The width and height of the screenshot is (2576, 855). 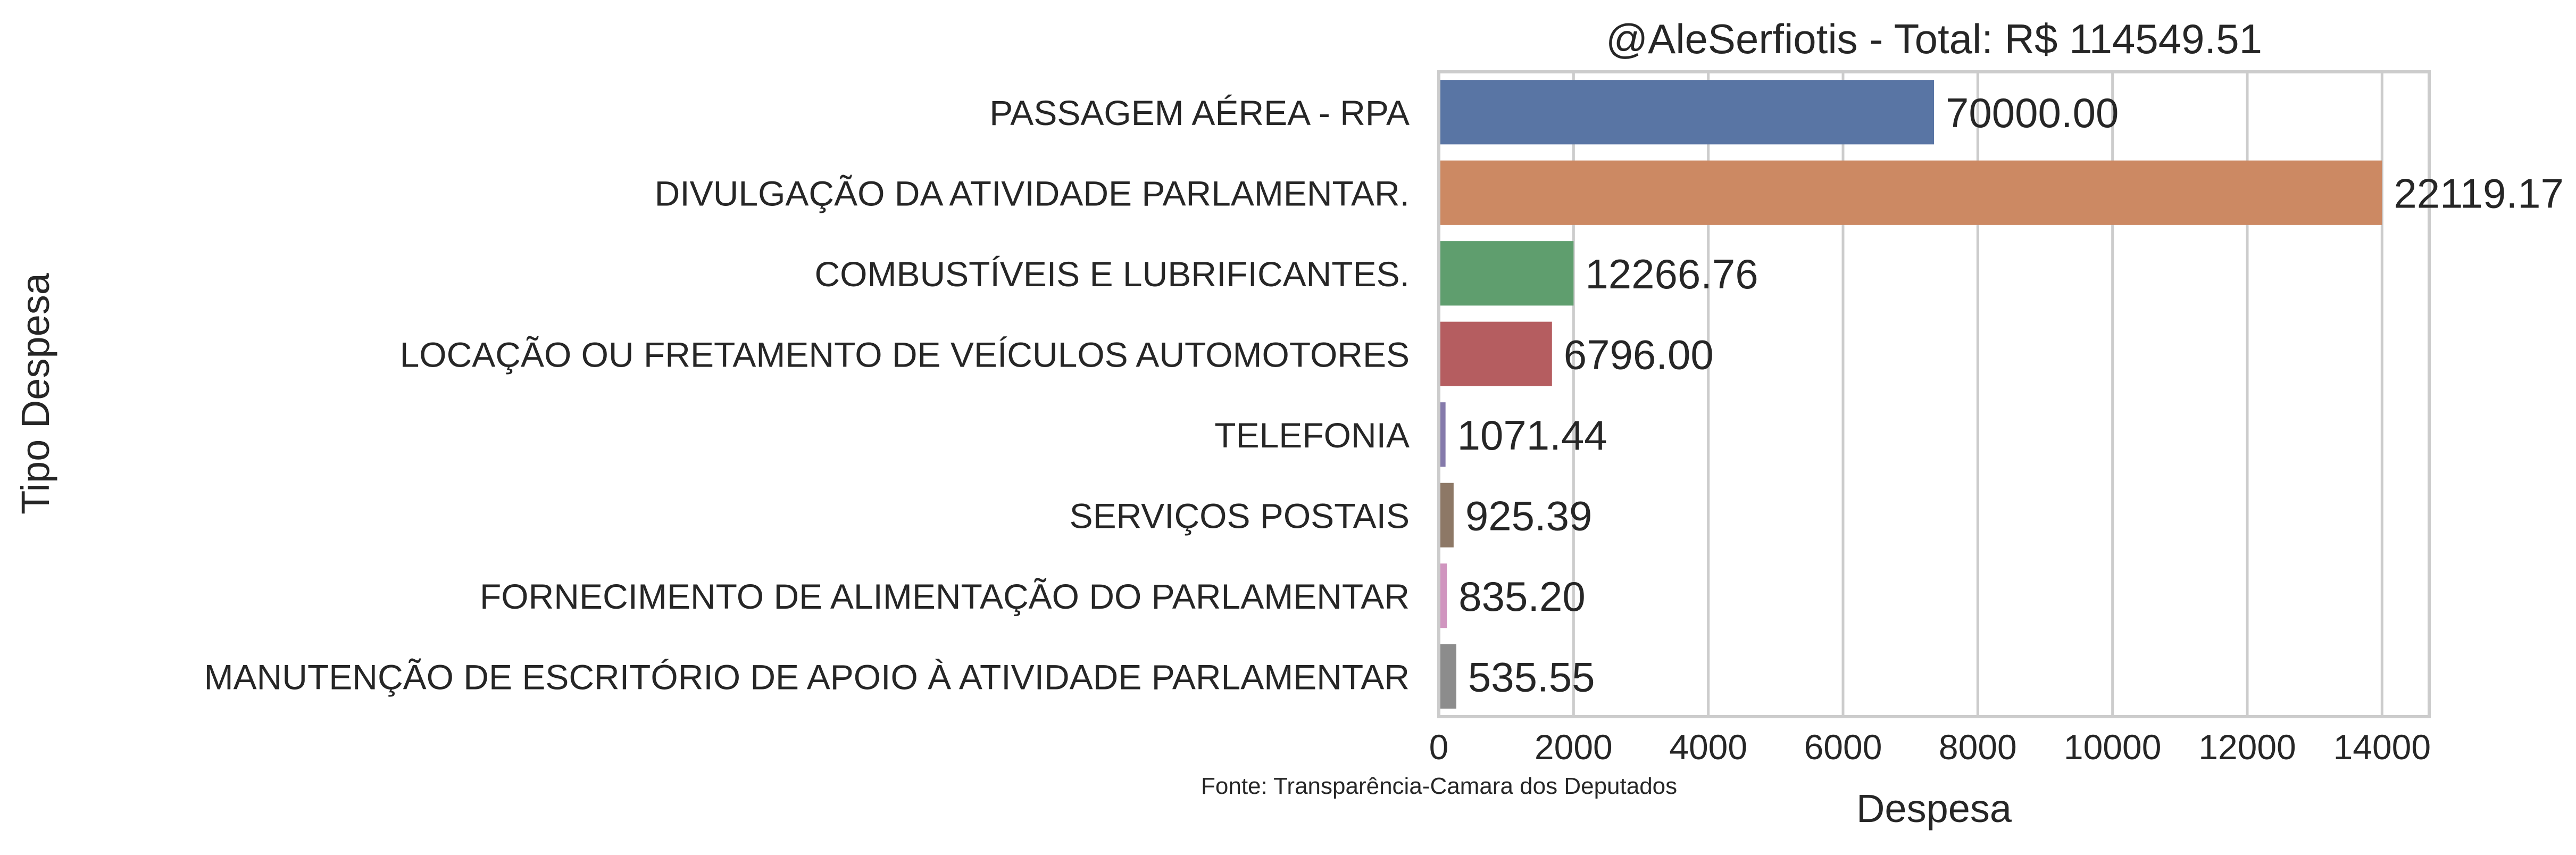 What do you see at coordinates (1240, 515) in the screenshot?
I see `category-label: SERVIÇOS POSTAIS` at bounding box center [1240, 515].